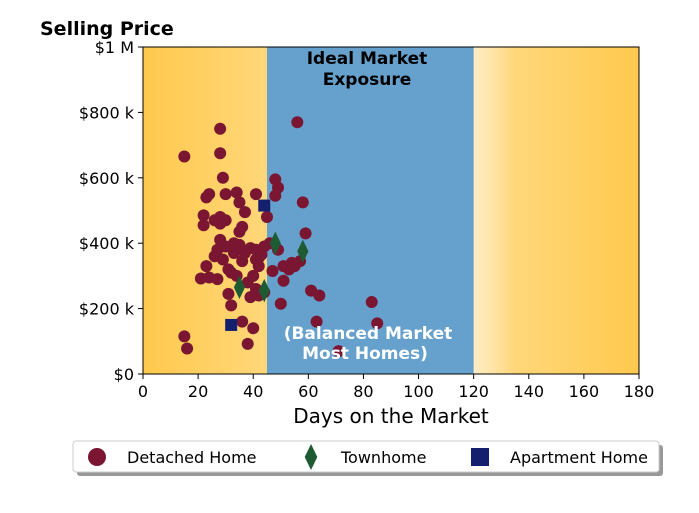  Describe the element at coordinates (368, 334) in the screenshot. I see `band-note-line-1: (Balanced Market` at that location.